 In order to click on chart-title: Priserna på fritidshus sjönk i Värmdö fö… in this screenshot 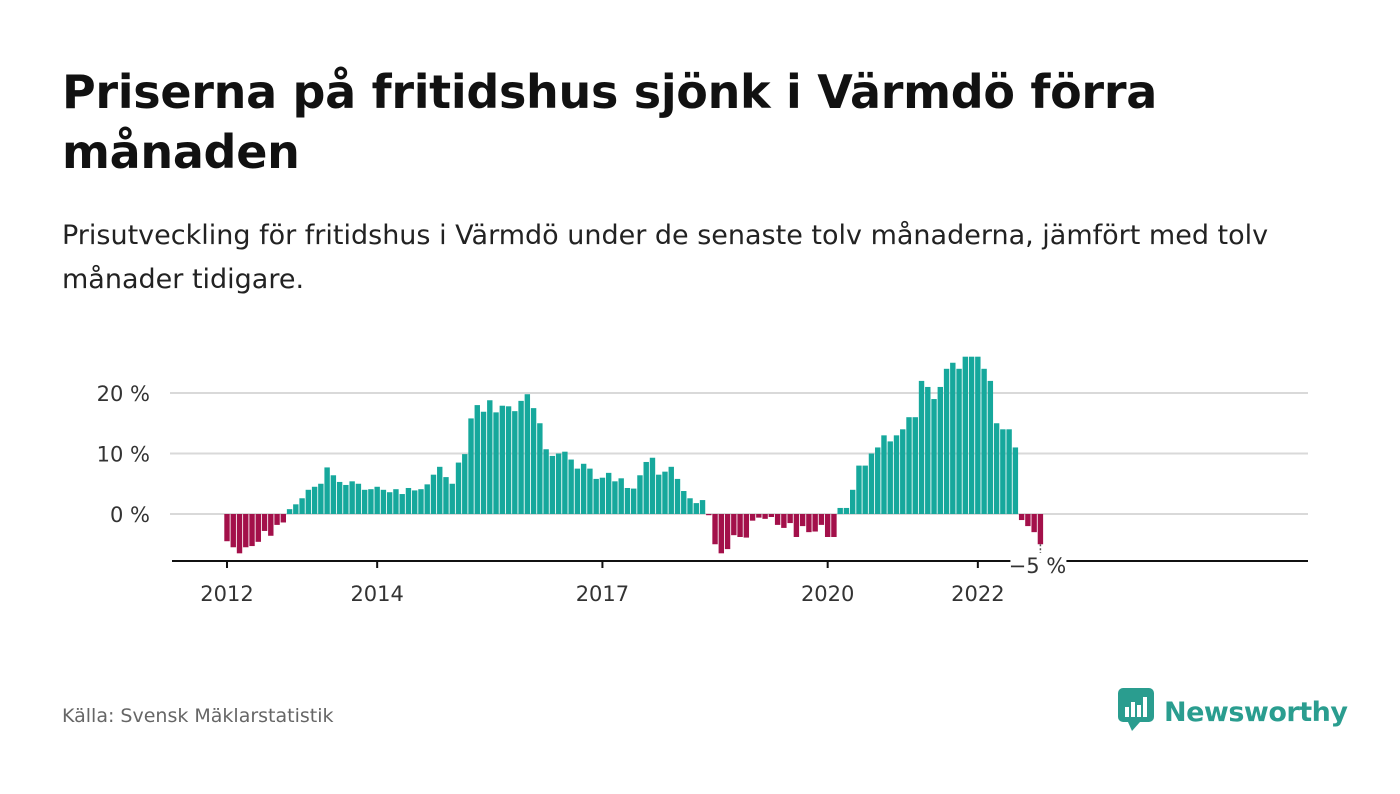, I will do `click(609, 122)`.